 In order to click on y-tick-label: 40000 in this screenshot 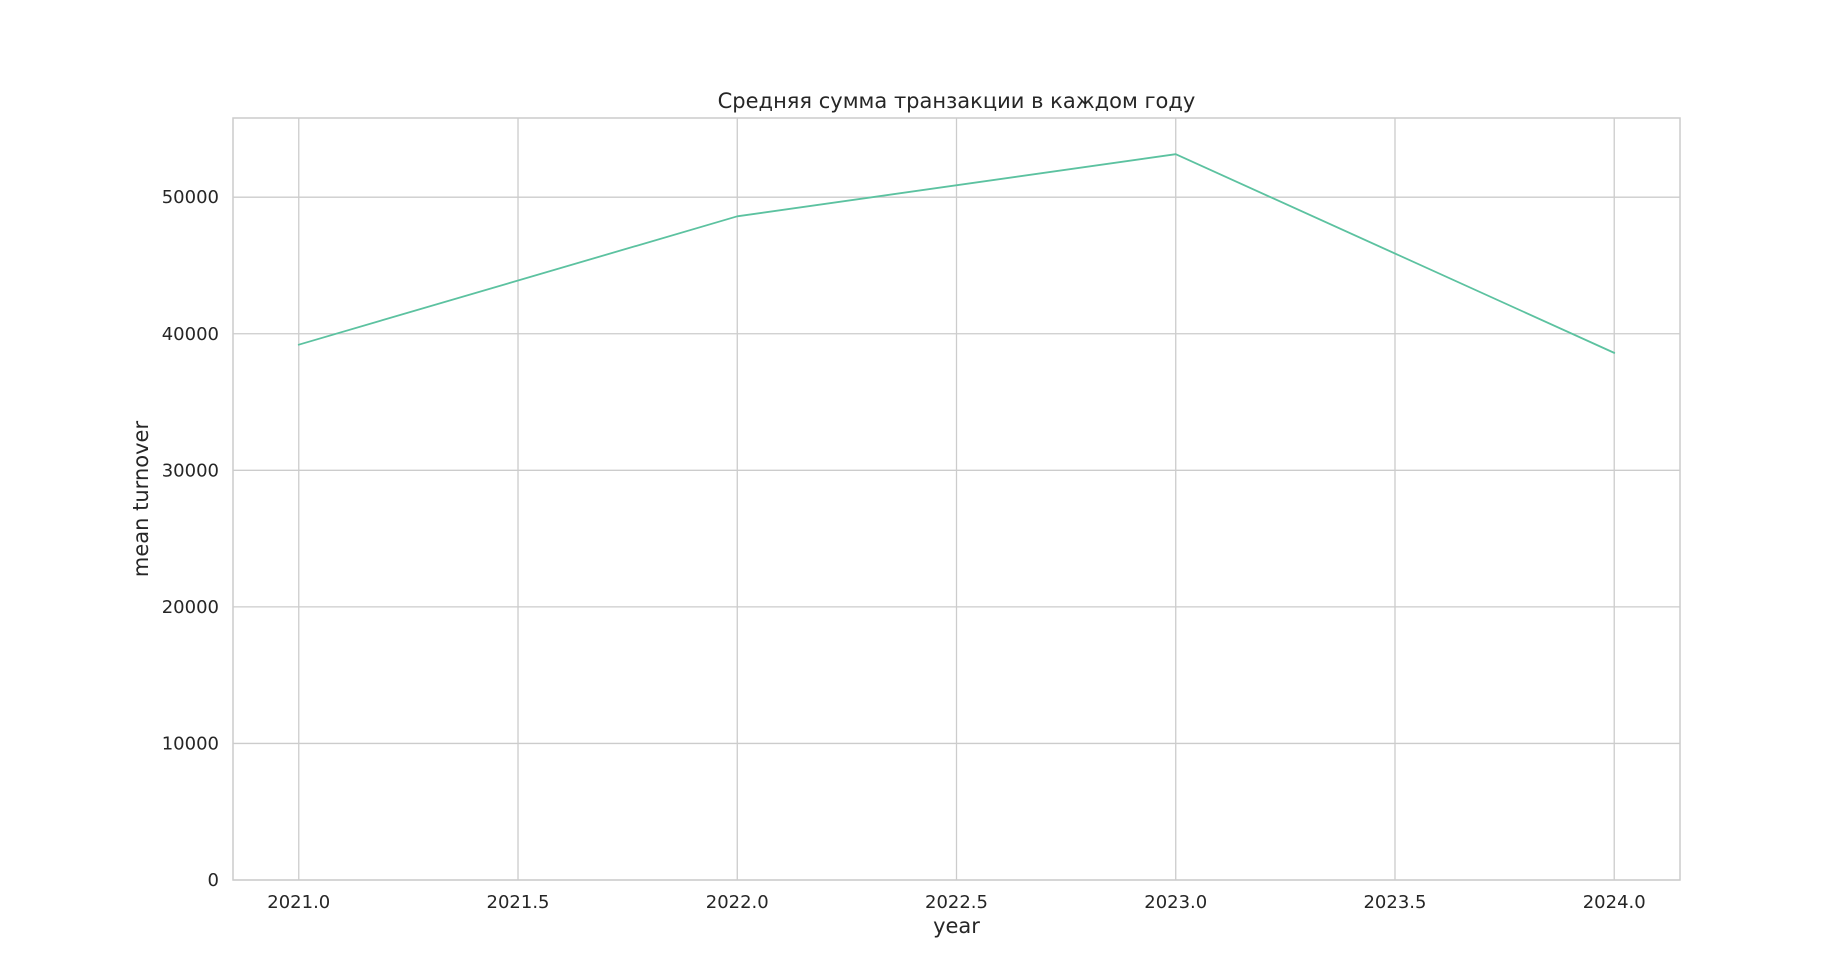, I will do `click(190, 334)`.